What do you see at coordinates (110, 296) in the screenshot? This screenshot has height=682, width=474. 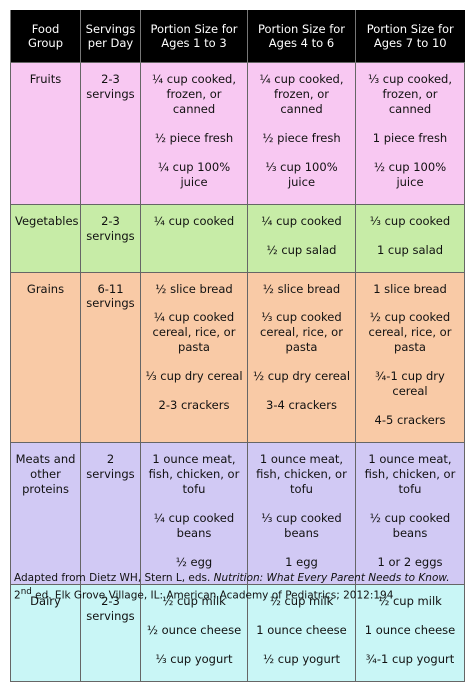 I see `cell-item: 6-11 servings` at bounding box center [110, 296].